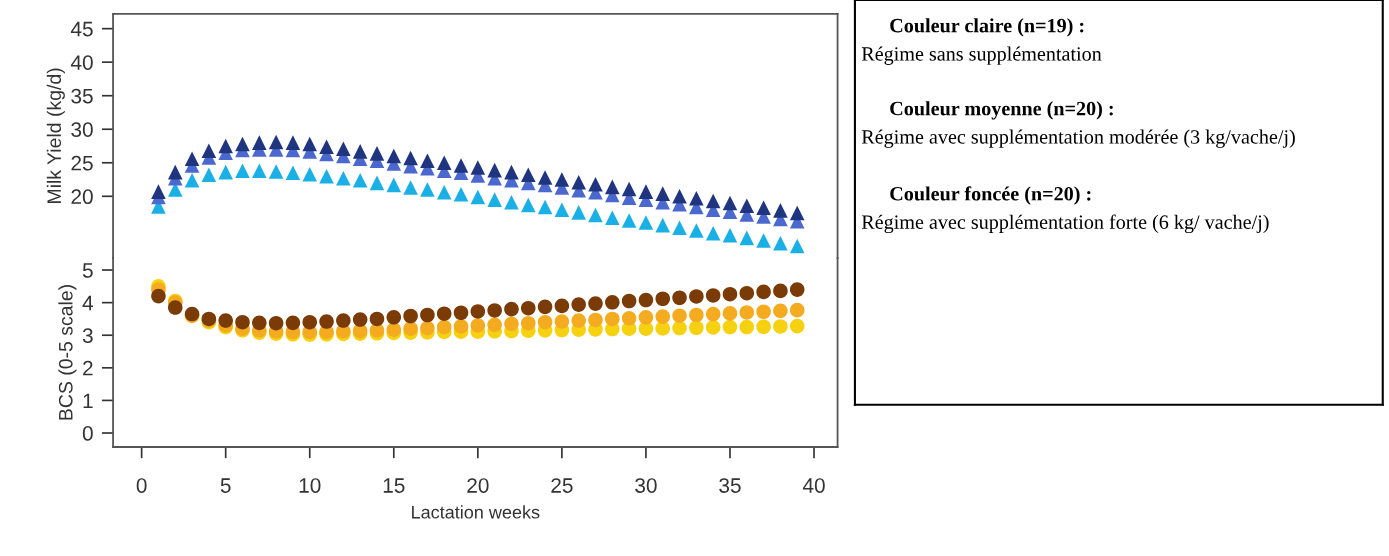 The image size is (1389, 556). I want to click on text: Couleur moyenne (n=20) :, so click(1001, 110).